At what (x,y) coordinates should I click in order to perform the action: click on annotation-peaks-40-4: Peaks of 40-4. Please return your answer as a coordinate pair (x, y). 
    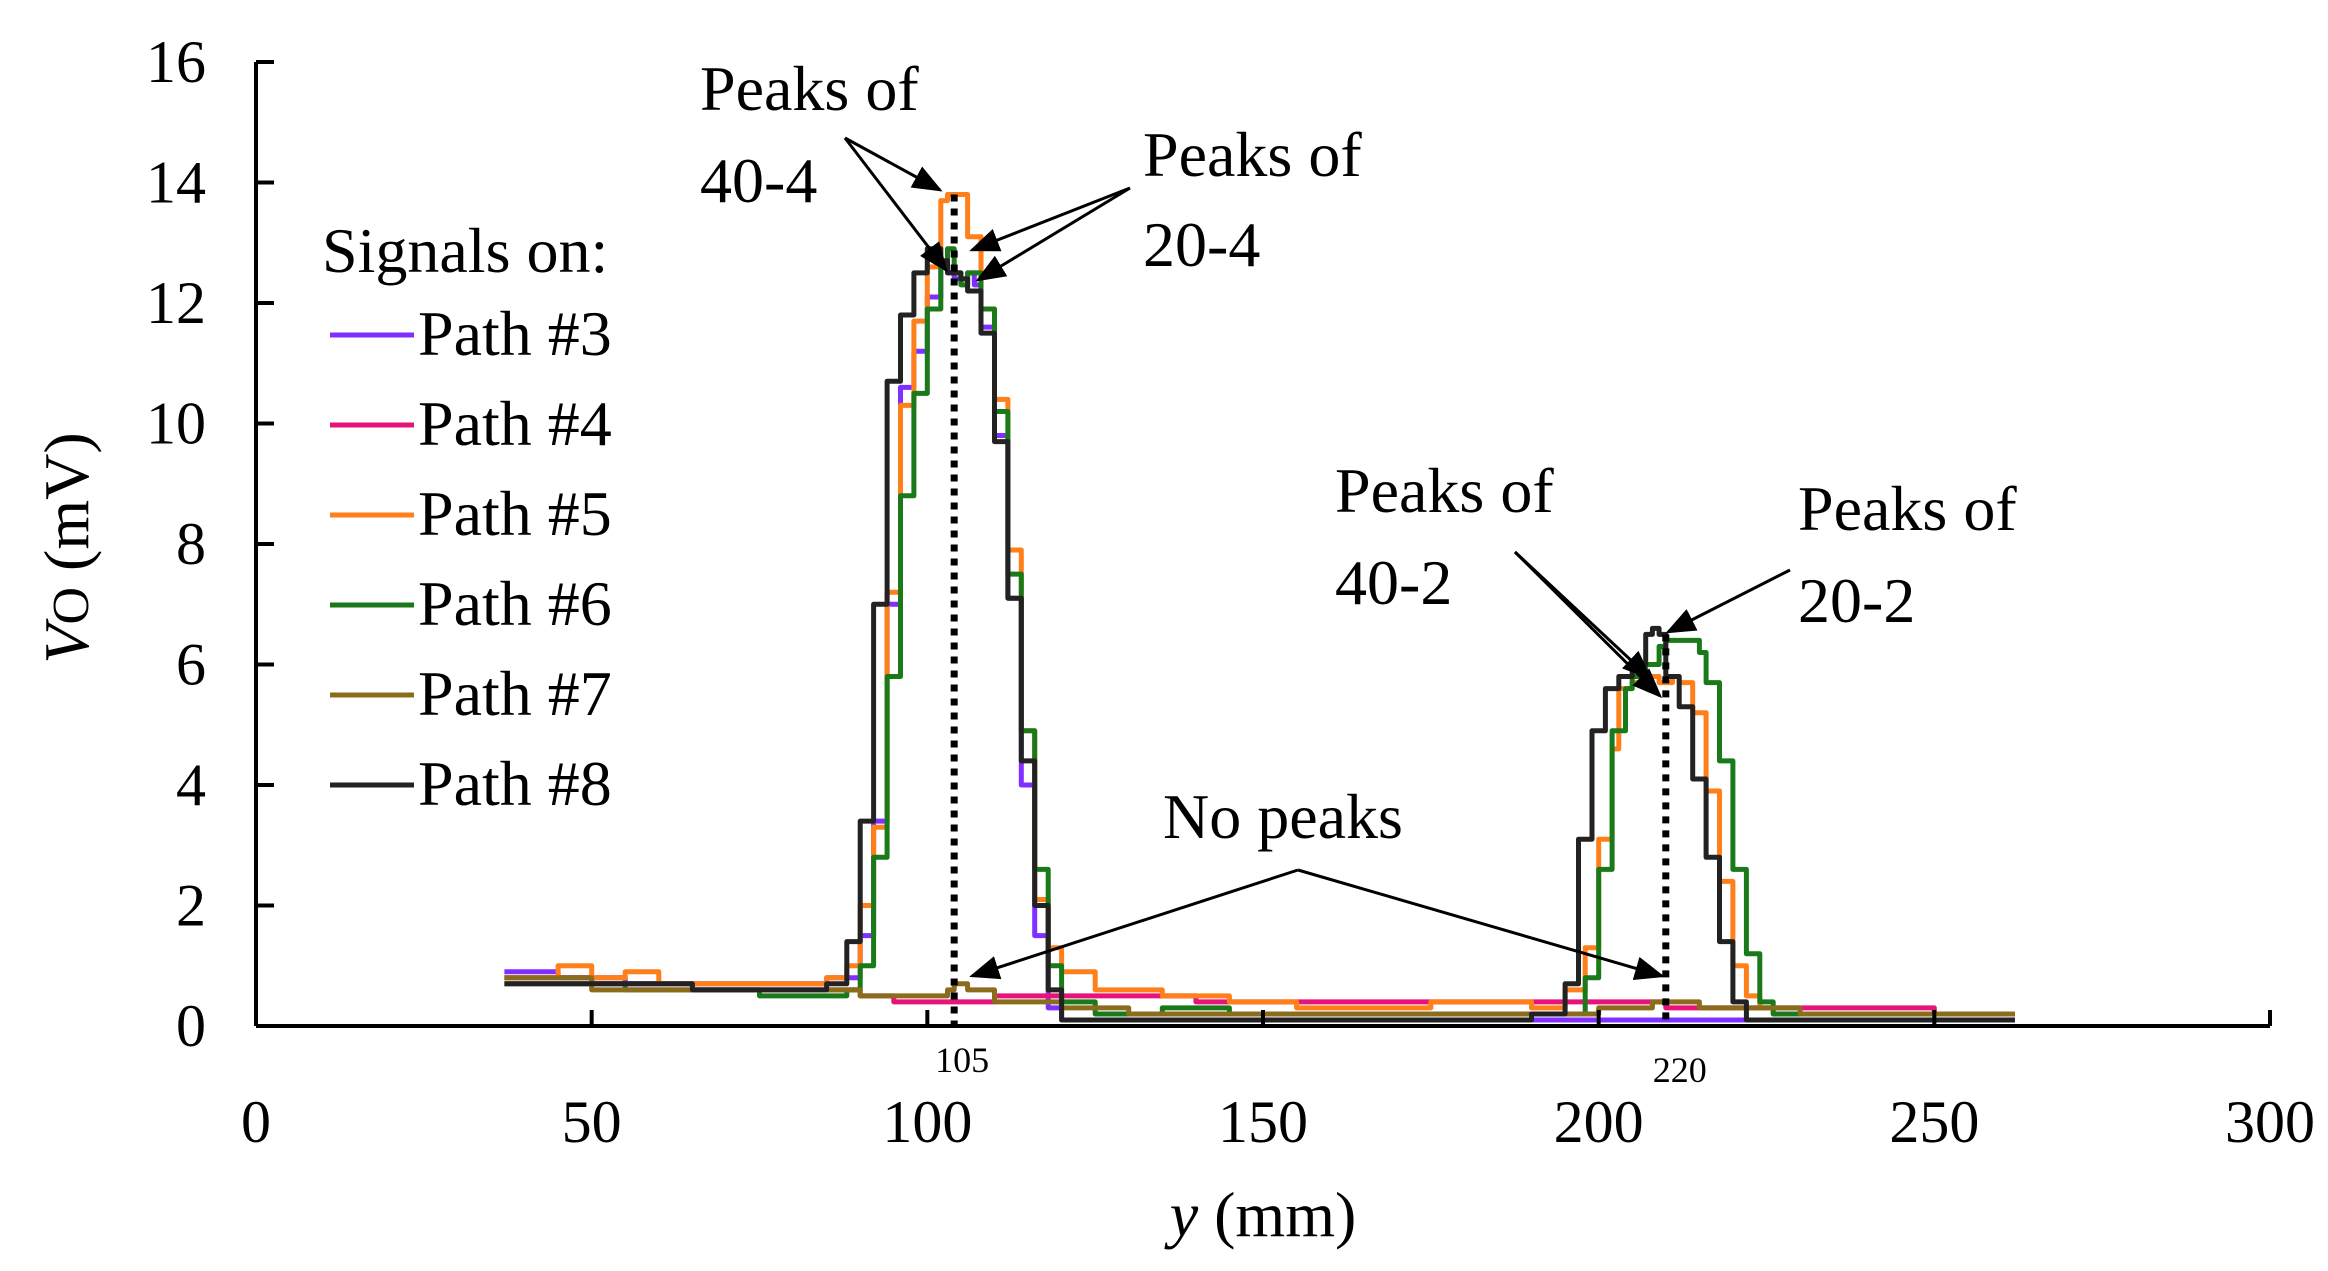
    Looking at the image, I should click on (809, 134).